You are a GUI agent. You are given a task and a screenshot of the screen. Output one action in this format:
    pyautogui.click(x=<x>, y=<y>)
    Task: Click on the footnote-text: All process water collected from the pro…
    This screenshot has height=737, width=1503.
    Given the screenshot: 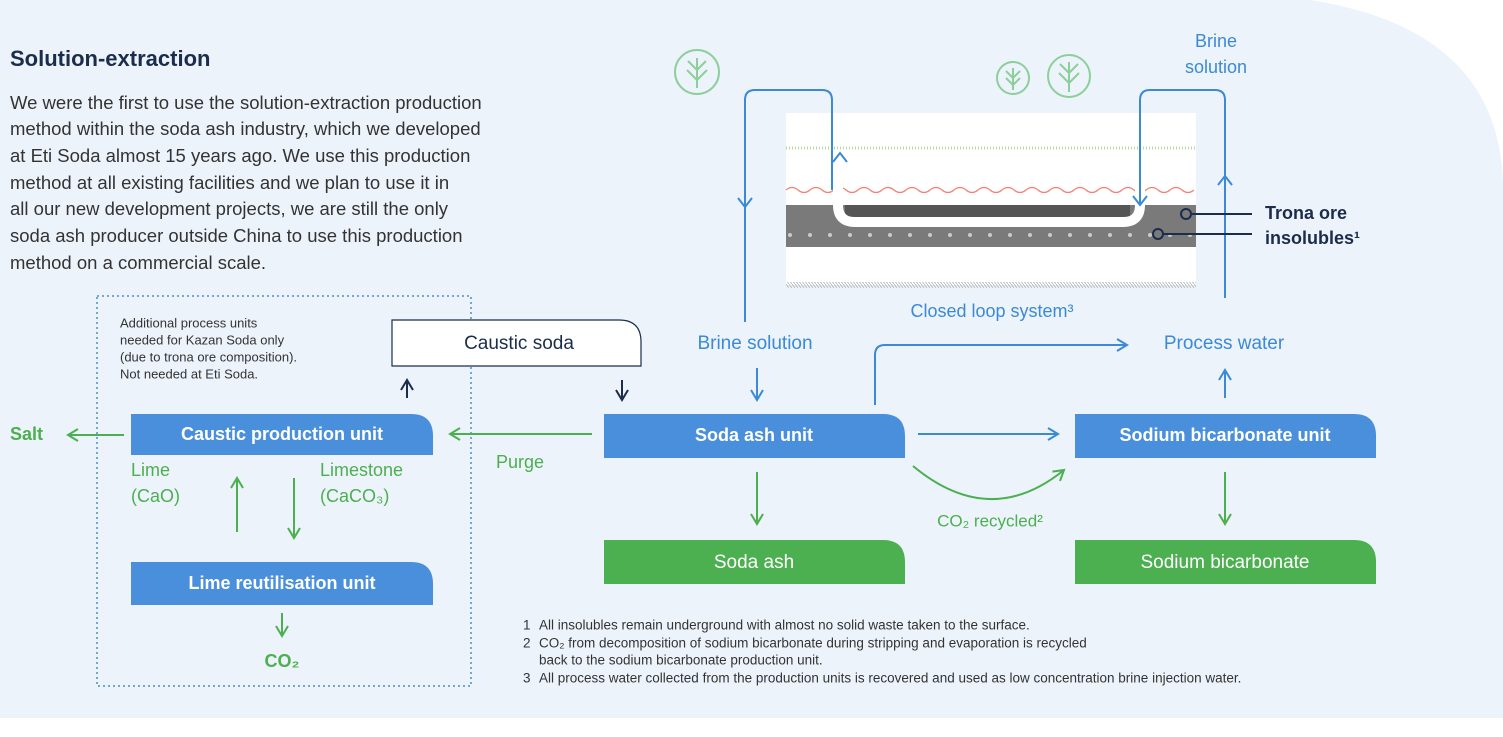 What is the action you would take?
    pyautogui.click(x=890, y=678)
    